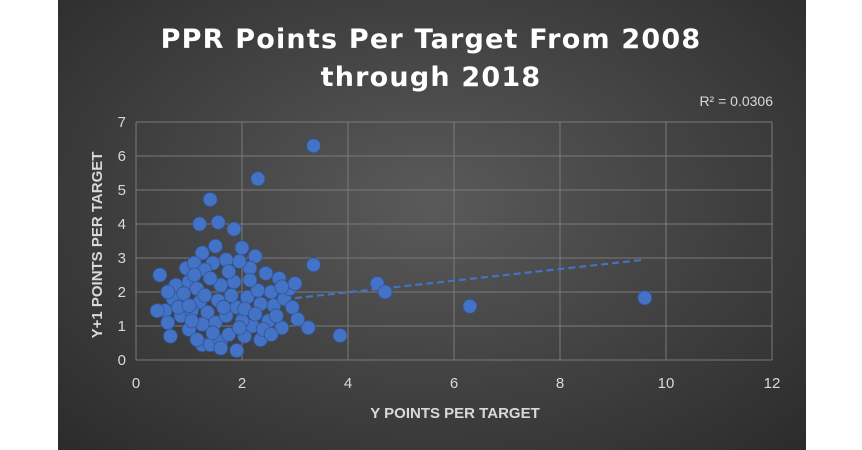  I want to click on y-tick-label: 1, so click(122, 326).